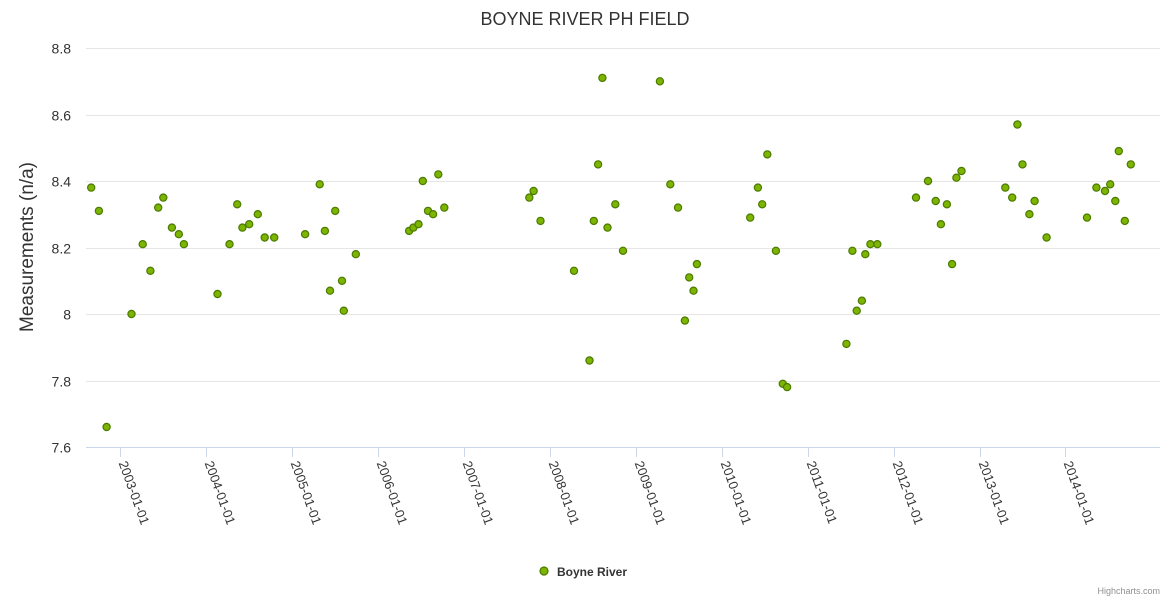 The image size is (1170, 600). Describe the element at coordinates (592, 572) in the screenshot. I see `legend-item-boyne-river: Boyne River` at that location.